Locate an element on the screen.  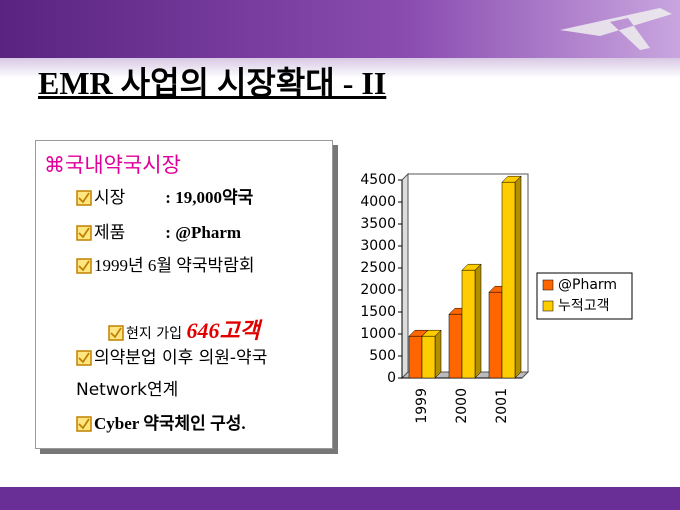
y-tick-label: 2500 is located at coordinates (378, 268).